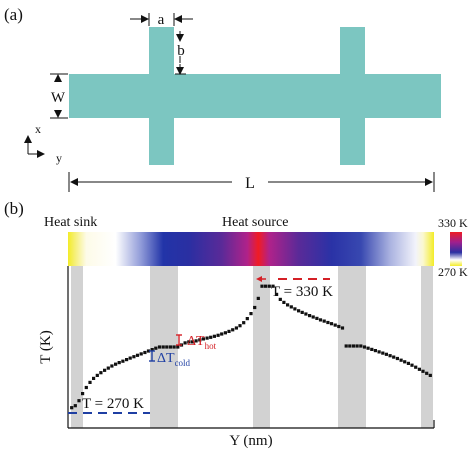 The width and height of the screenshot is (474, 451). What do you see at coordinates (453, 223) in the screenshot?
I see `colorbar-max-label: 330 K` at bounding box center [453, 223].